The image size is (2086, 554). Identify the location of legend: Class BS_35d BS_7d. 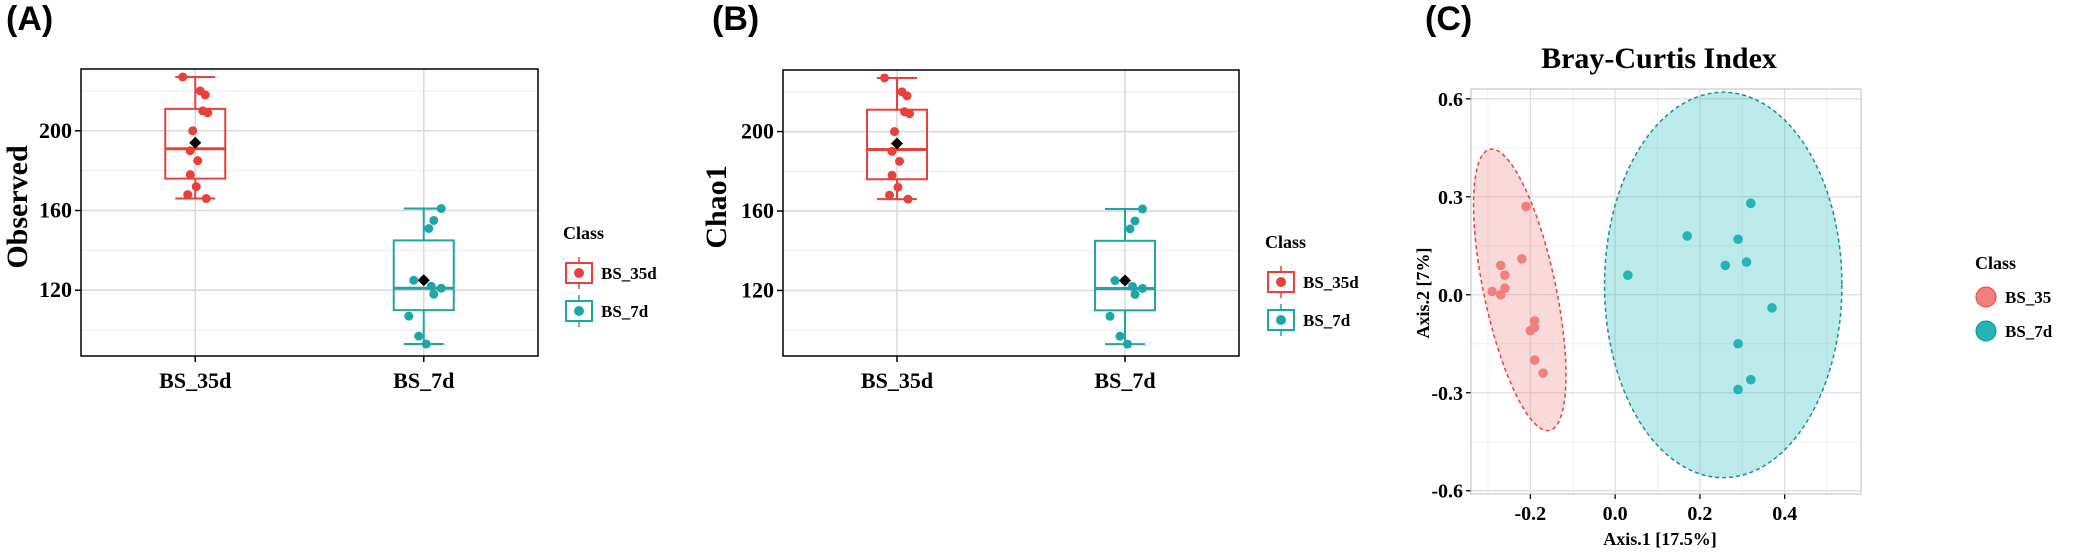
(610, 275).